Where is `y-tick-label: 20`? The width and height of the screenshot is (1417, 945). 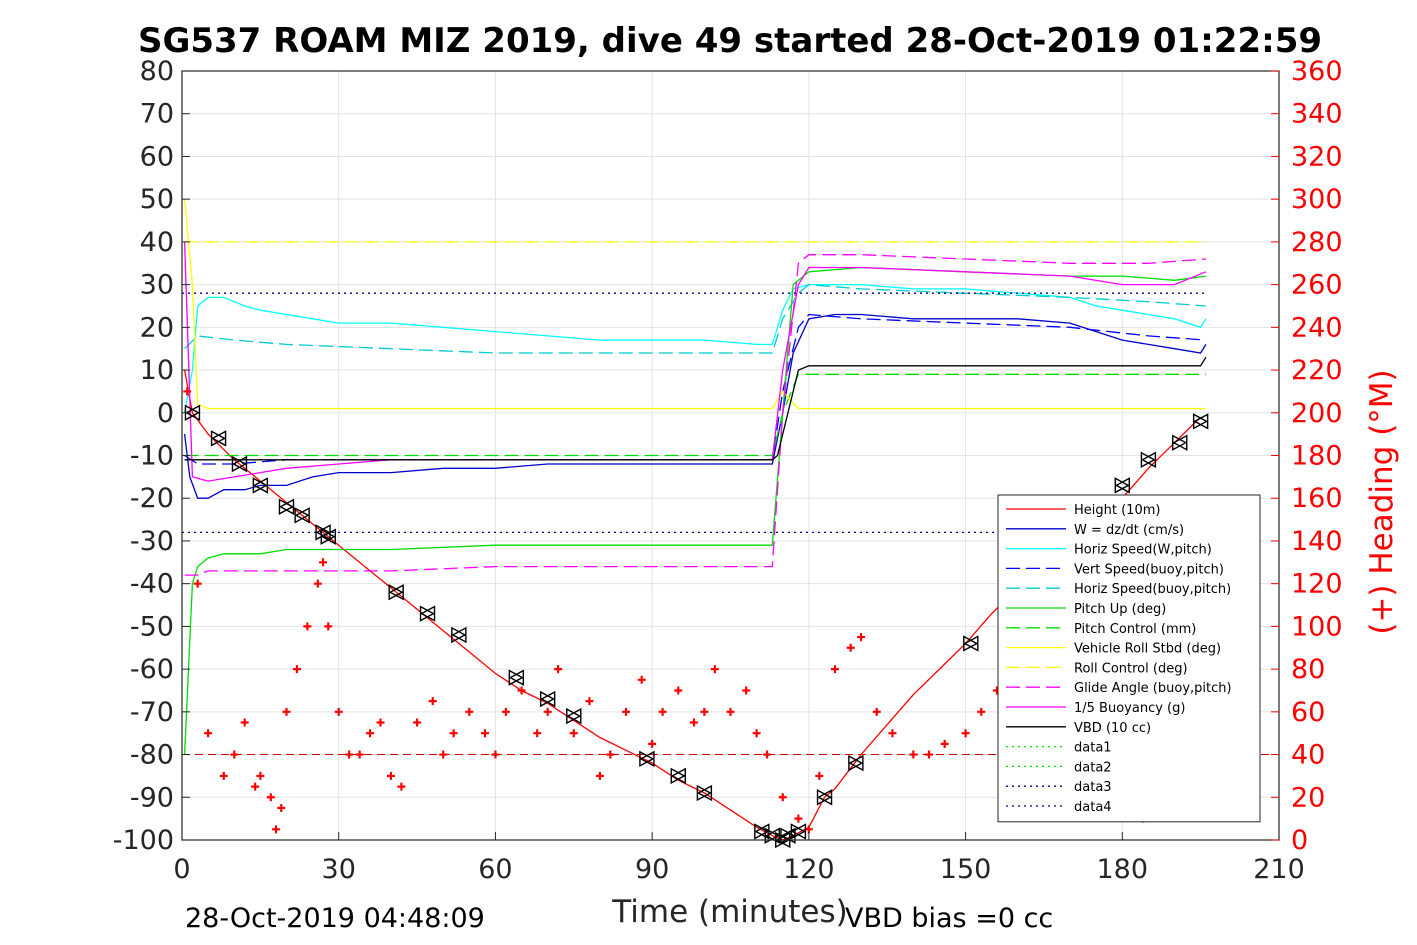
y-tick-label: 20 is located at coordinates (157, 327).